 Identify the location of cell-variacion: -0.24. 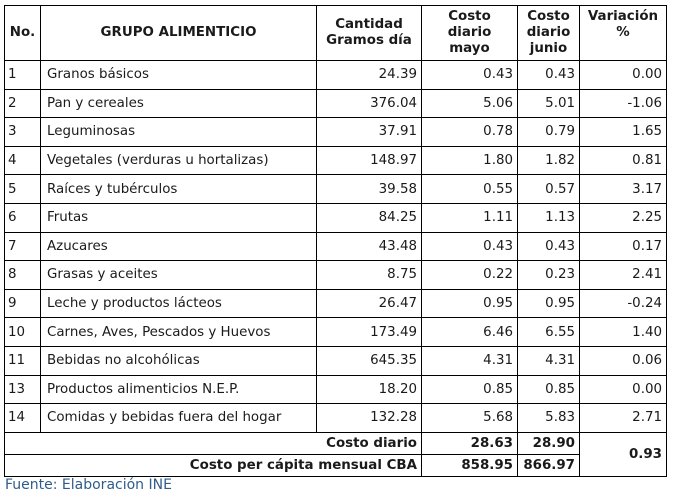
(623, 303).